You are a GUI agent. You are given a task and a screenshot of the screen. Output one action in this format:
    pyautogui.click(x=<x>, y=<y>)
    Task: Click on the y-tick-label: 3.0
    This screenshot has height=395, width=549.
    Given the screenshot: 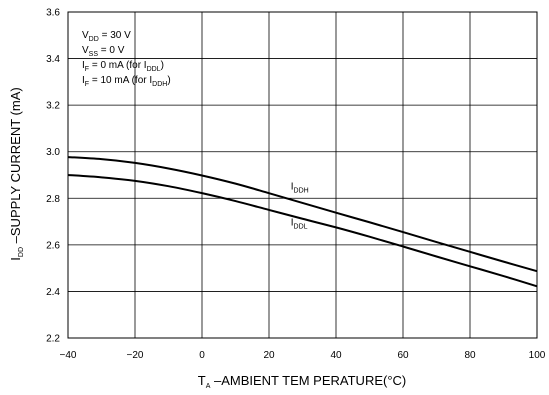 What is the action you would take?
    pyautogui.click(x=53, y=152)
    